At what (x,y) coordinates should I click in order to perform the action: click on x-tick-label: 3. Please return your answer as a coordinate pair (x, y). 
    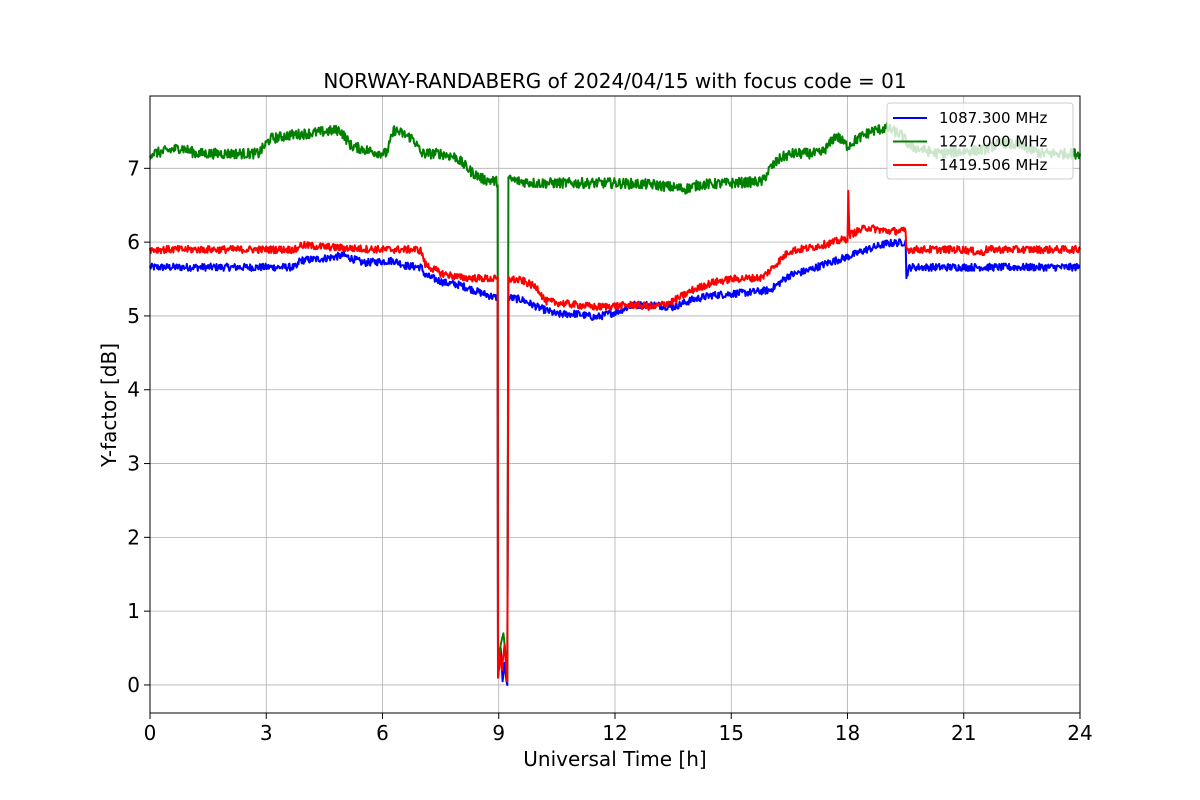
    Looking at the image, I should click on (266, 733).